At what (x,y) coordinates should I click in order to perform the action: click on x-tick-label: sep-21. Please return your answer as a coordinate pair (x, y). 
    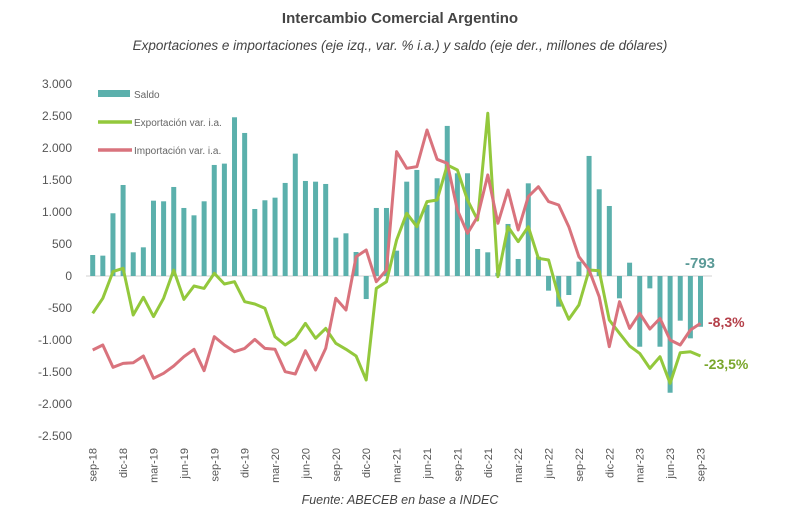
    Looking at the image, I should click on (458, 465).